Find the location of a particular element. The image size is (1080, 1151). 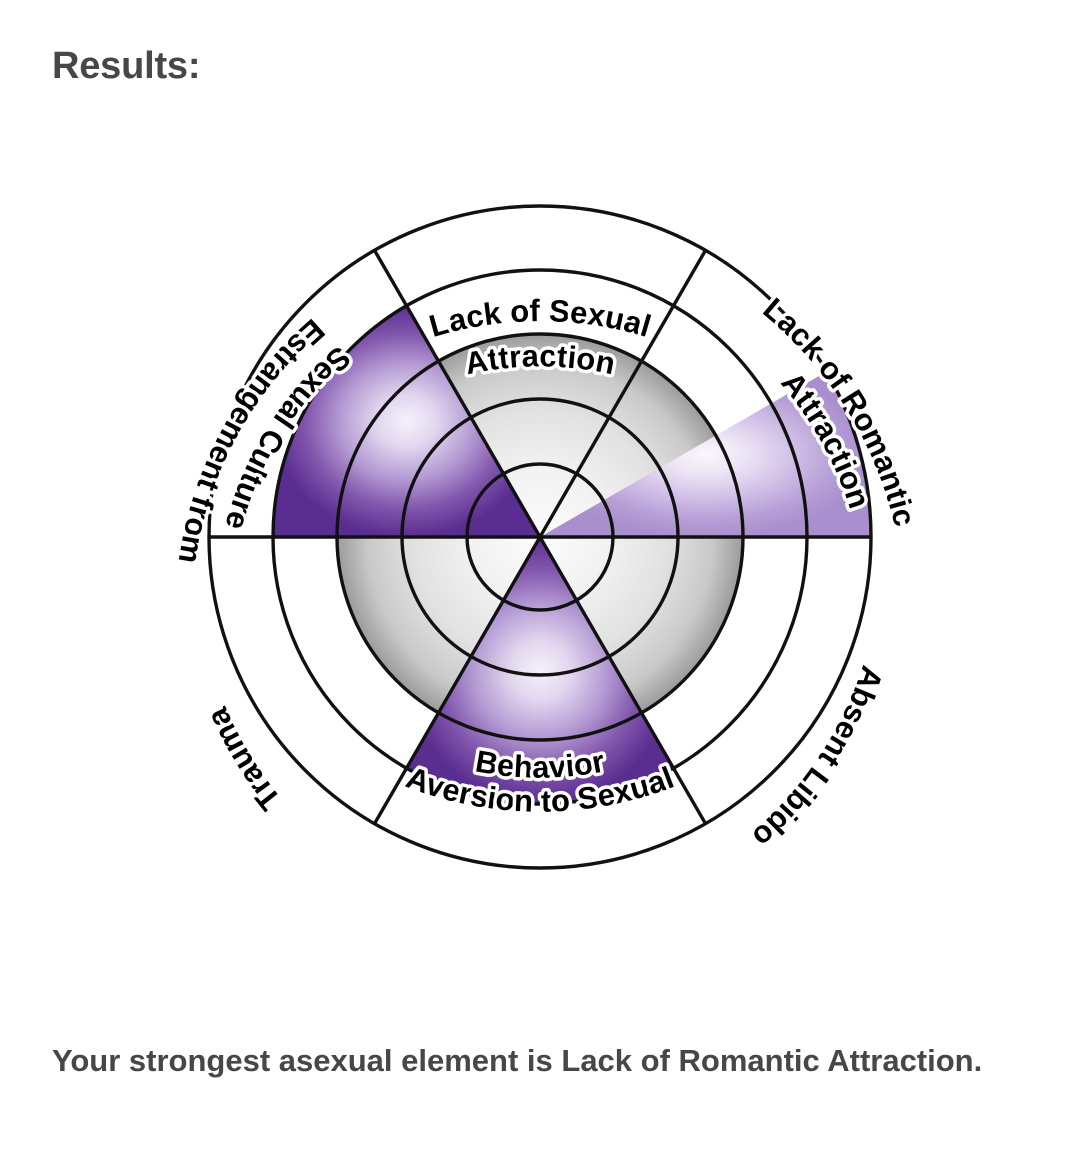

axis-label-line-1: Trauma is located at coordinates (244, 760).